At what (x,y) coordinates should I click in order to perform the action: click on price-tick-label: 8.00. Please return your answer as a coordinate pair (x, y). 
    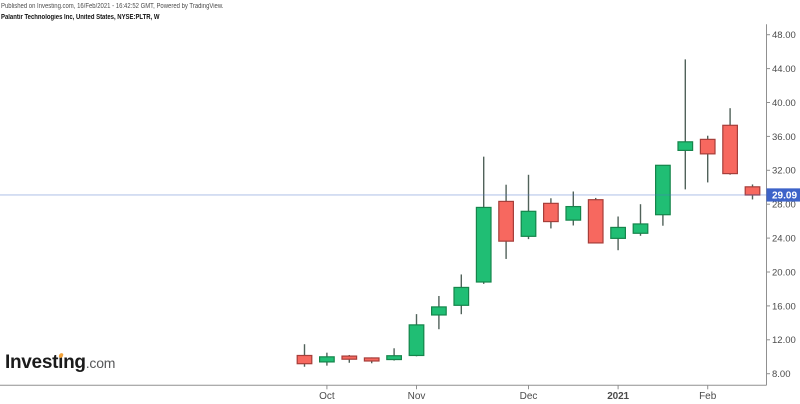
    Looking at the image, I should click on (781, 374).